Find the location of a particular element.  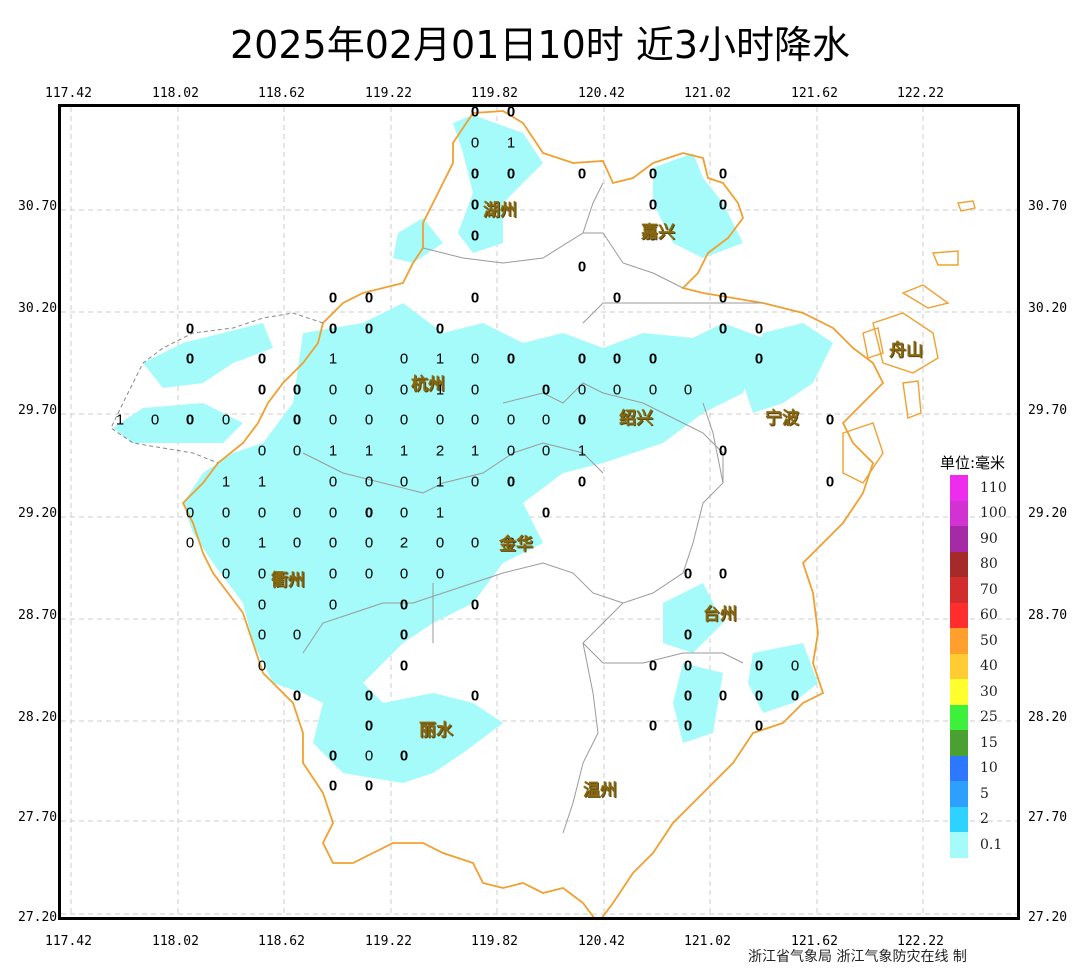

city-label: 台州 is located at coordinates (720, 614).